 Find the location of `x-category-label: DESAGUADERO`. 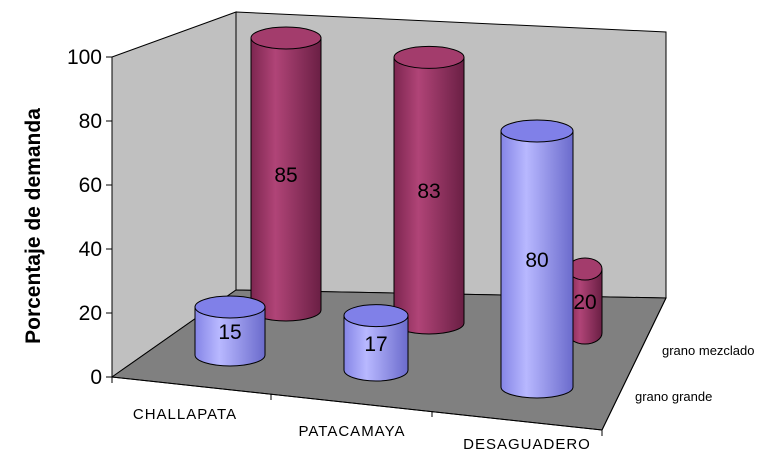

x-category-label: DESAGUADERO is located at coordinates (527, 444).